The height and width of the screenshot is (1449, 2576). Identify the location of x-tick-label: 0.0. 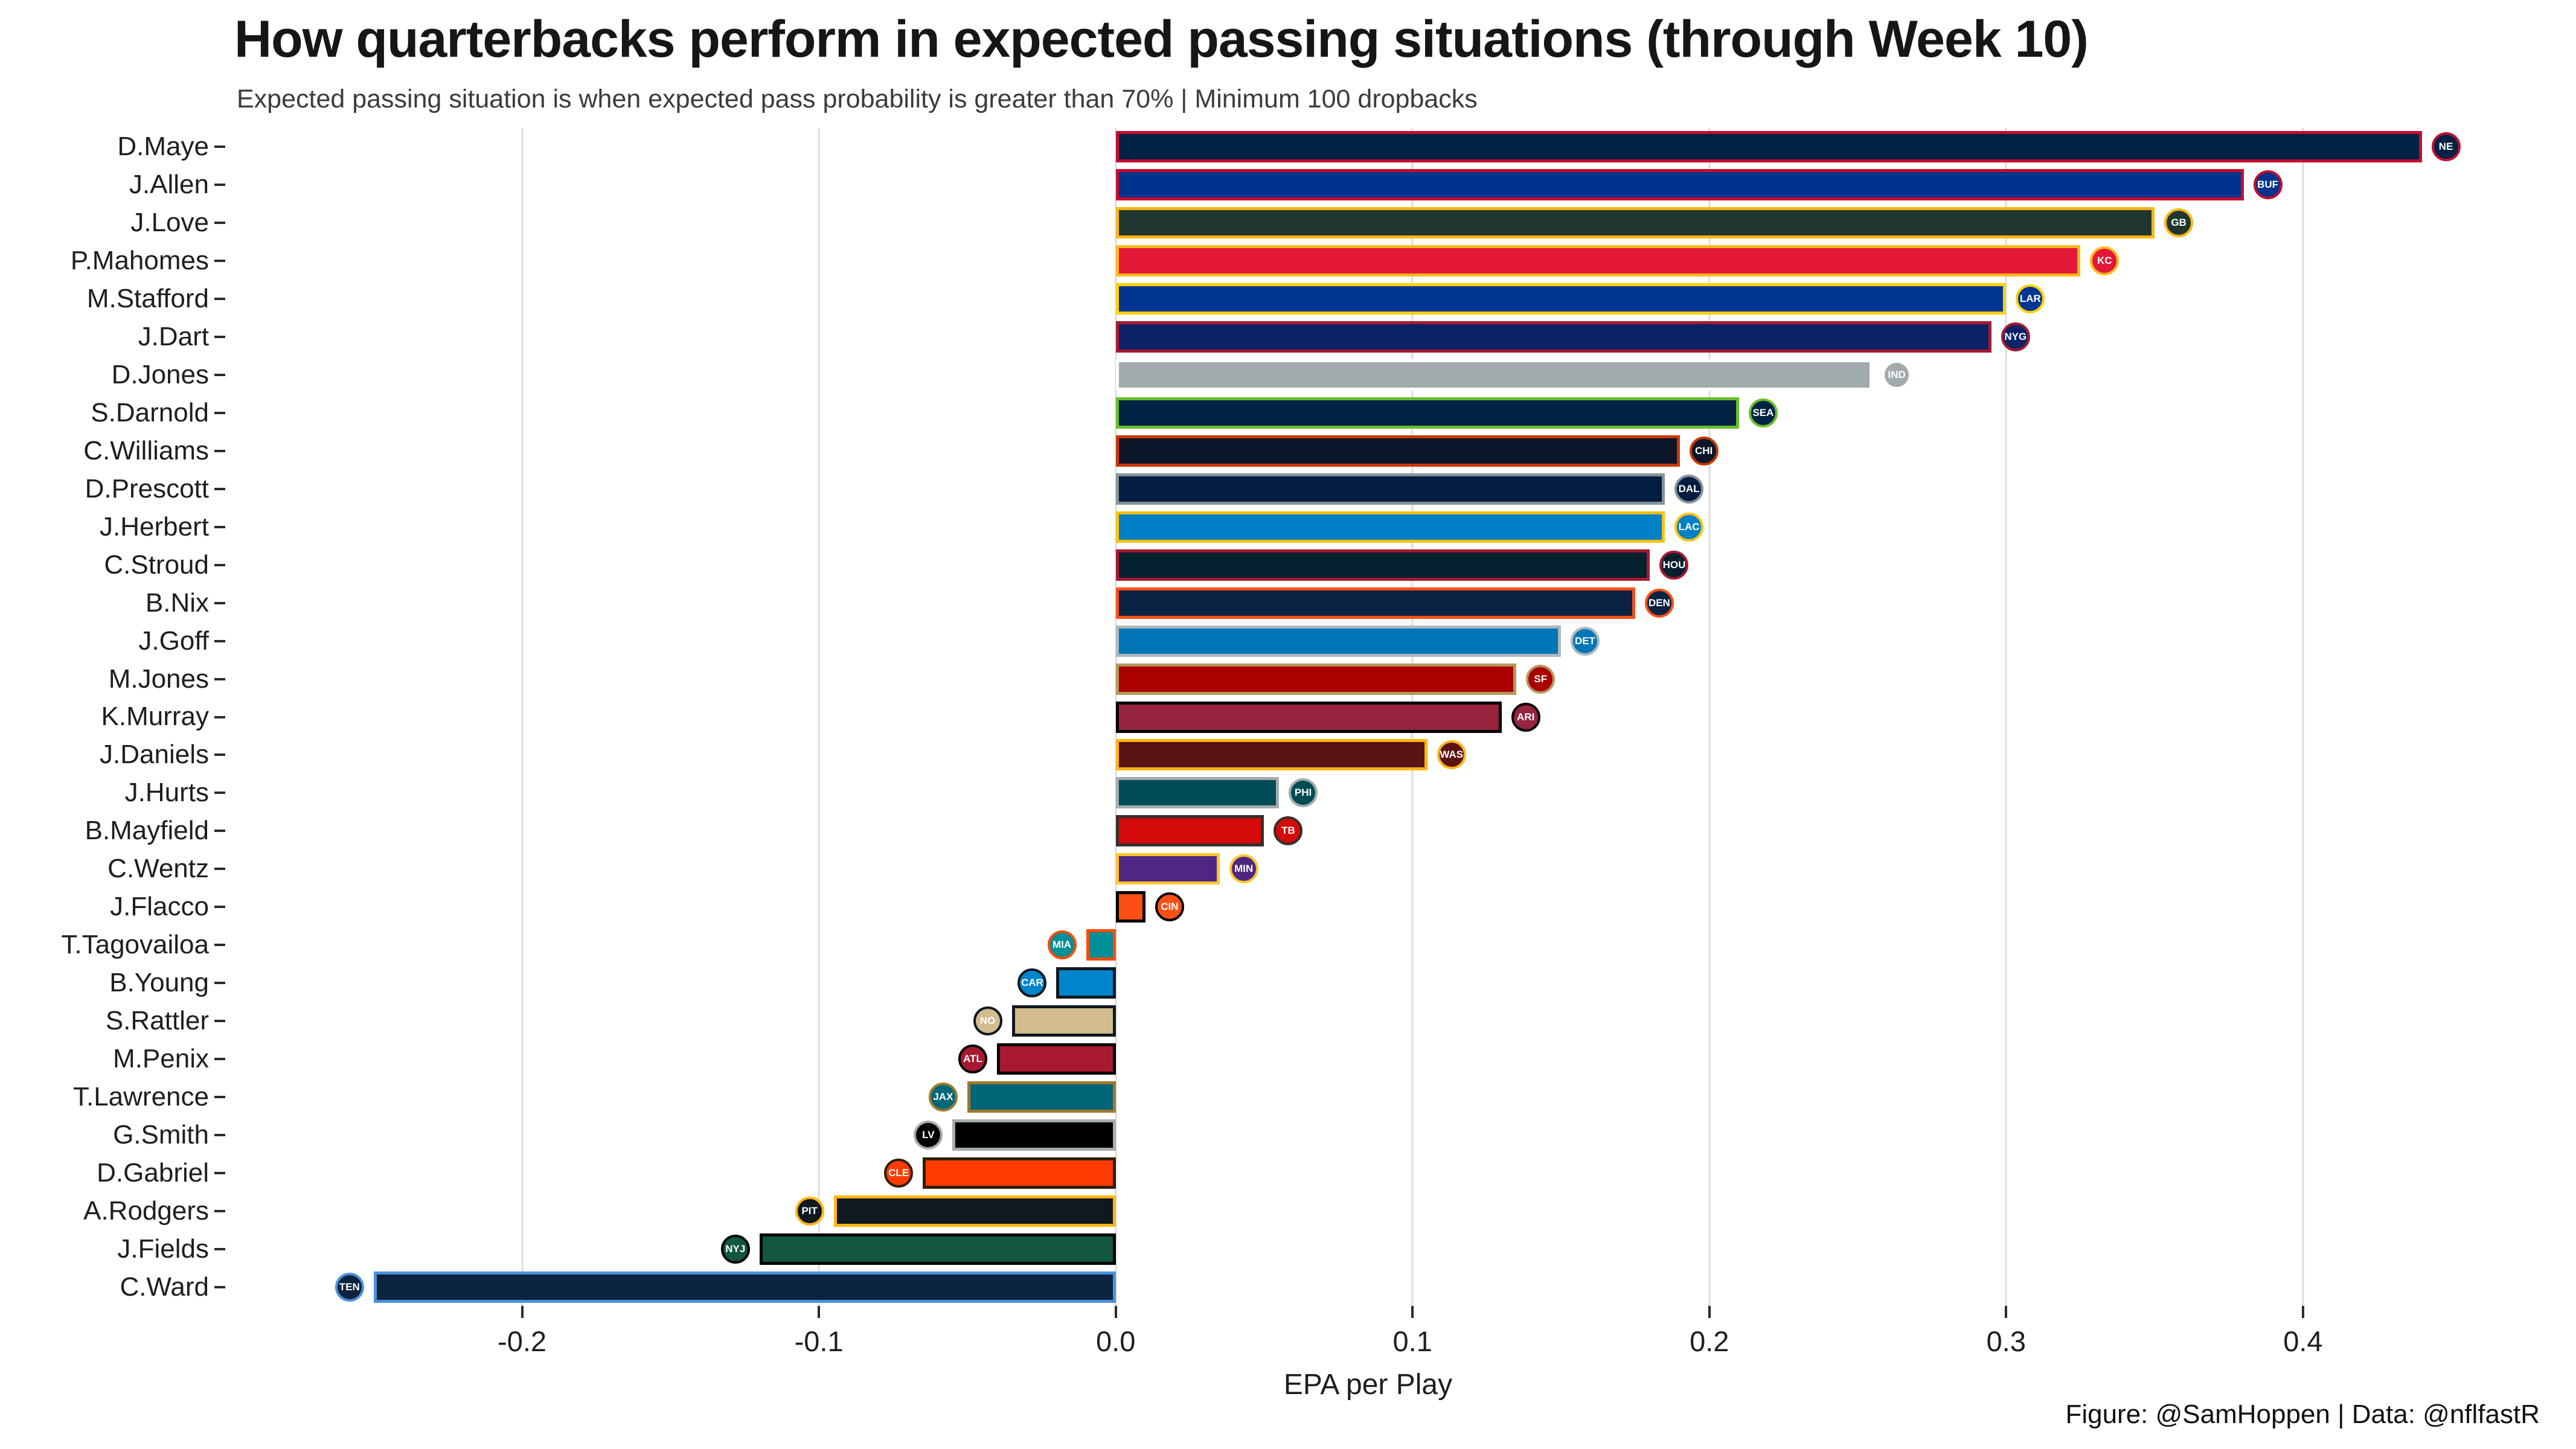
(1116, 1341).